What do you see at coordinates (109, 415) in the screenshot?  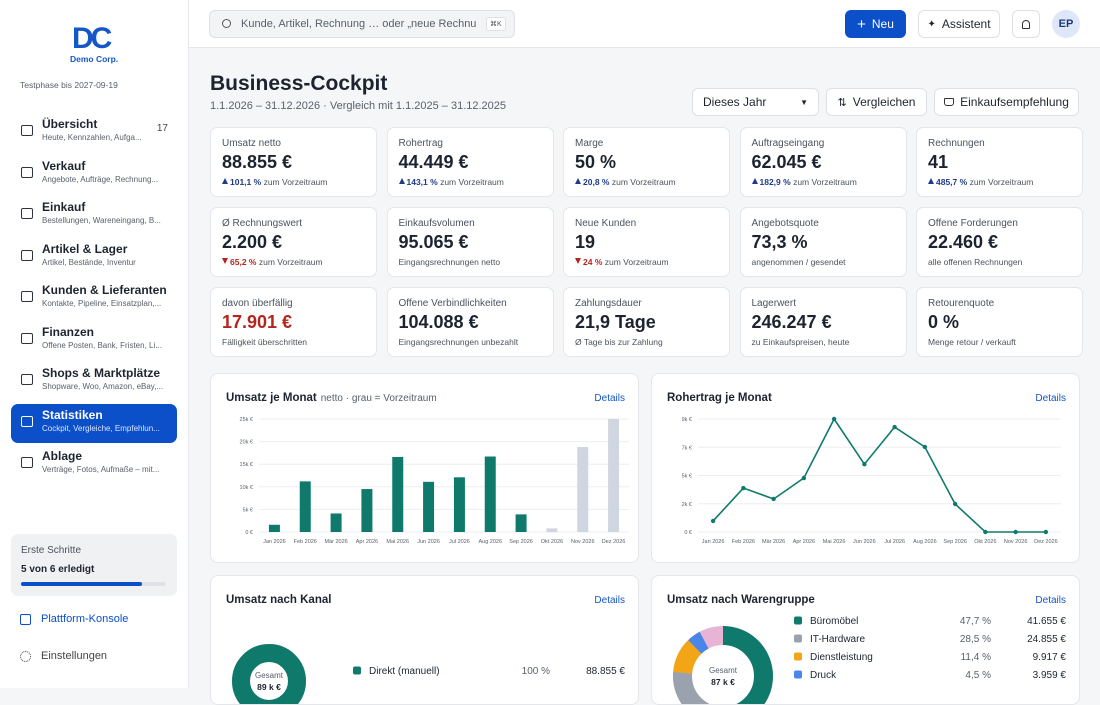 I see `nav-title: Statistiken` at bounding box center [109, 415].